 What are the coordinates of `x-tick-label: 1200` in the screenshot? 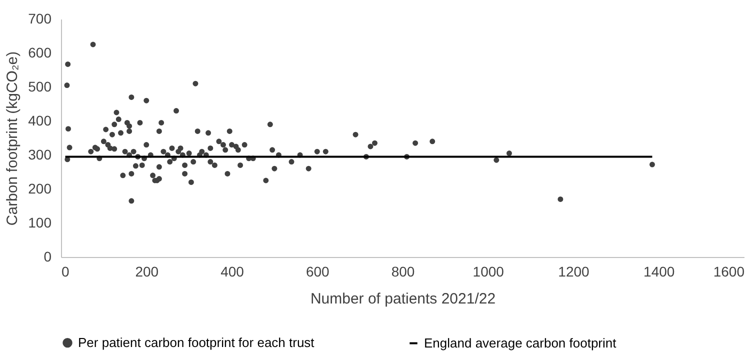 It's located at (574, 272).